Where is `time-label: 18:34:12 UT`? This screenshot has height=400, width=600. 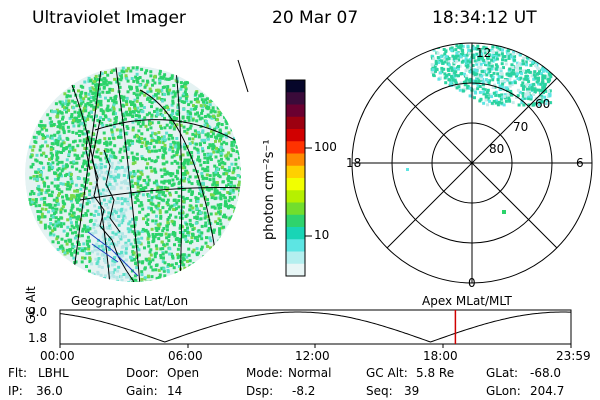 time-label: 18:34:12 UT is located at coordinates (484, 18).